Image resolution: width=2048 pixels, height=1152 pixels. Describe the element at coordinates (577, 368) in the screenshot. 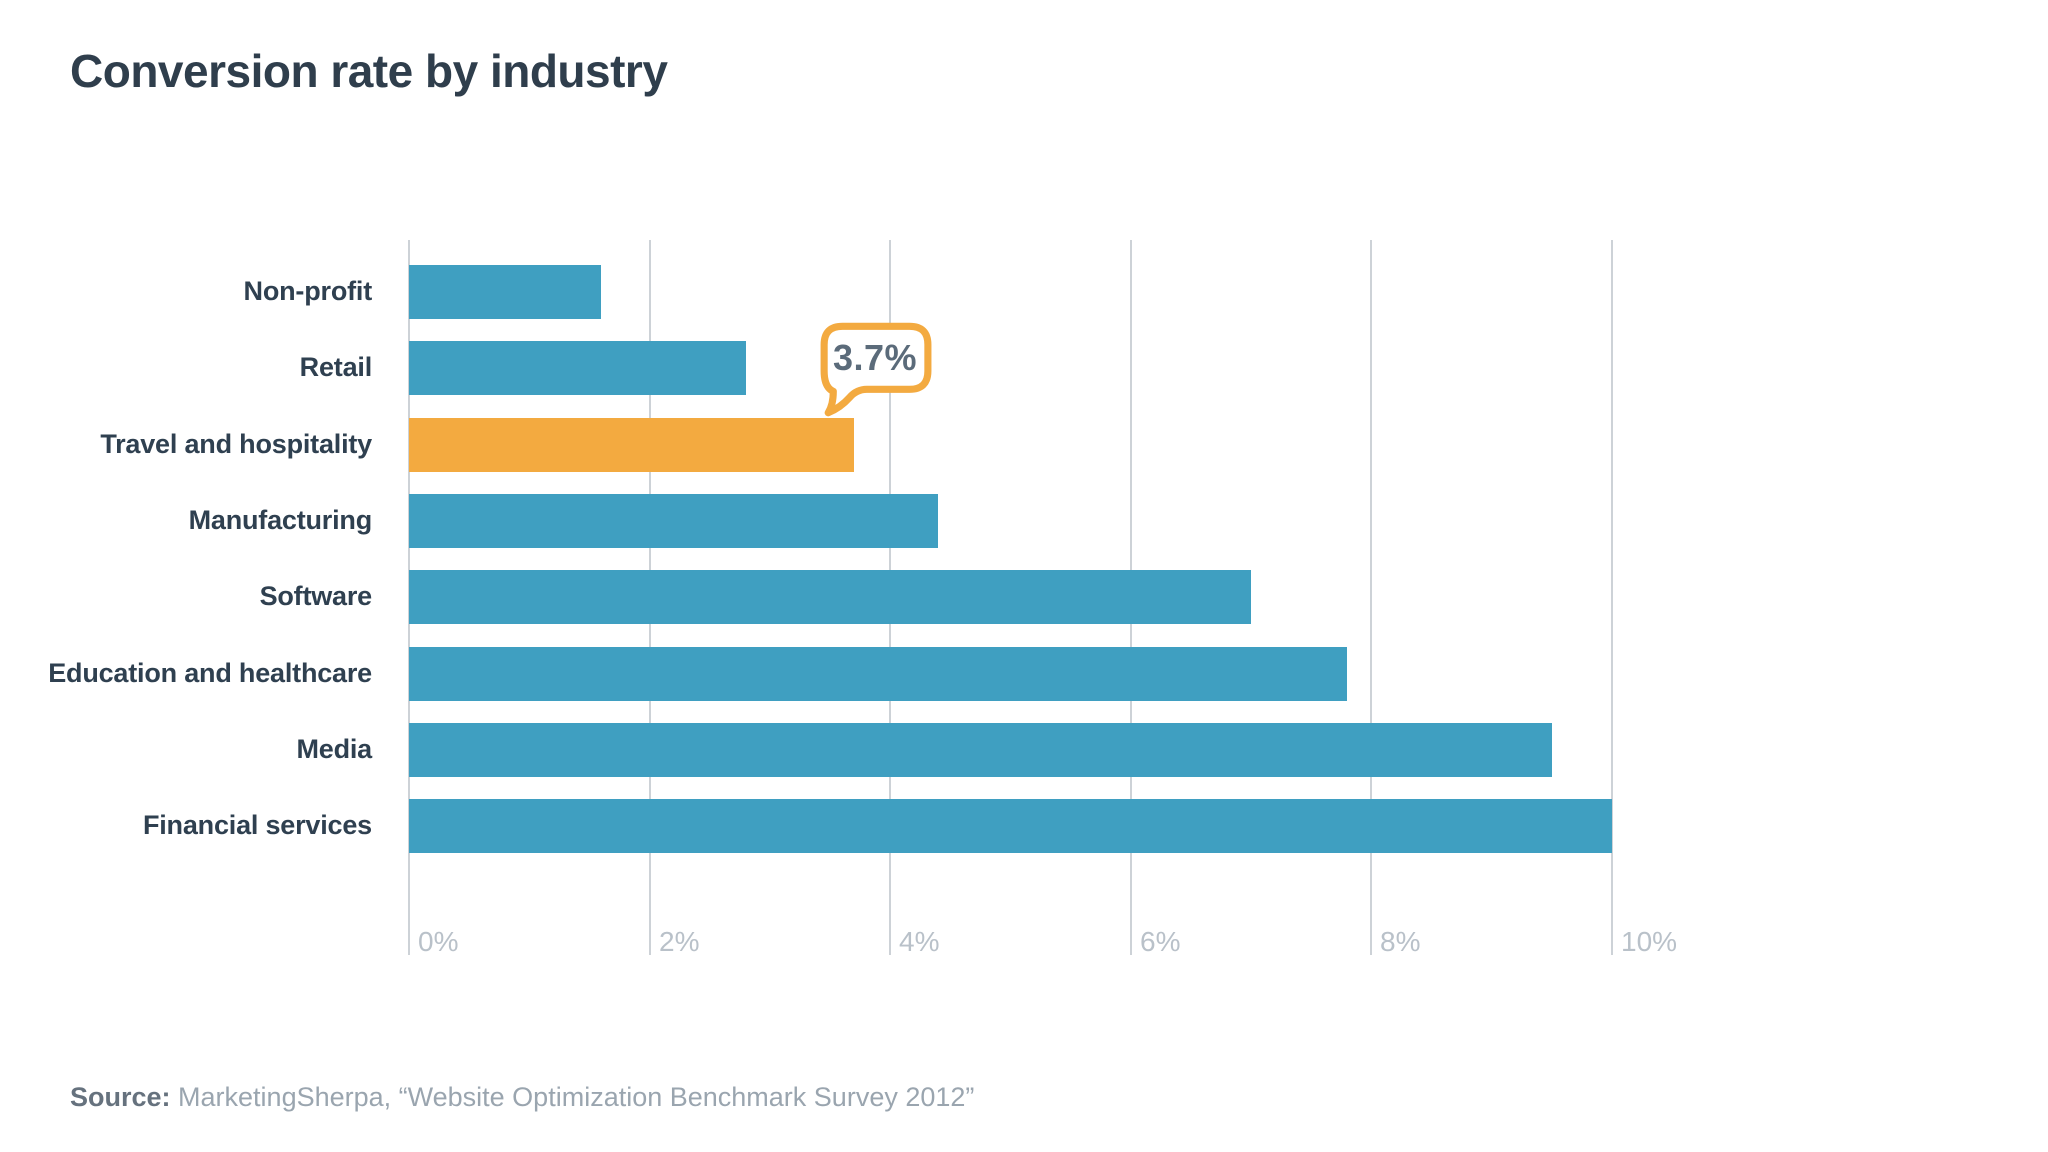

I see `bar-retail` at that location.